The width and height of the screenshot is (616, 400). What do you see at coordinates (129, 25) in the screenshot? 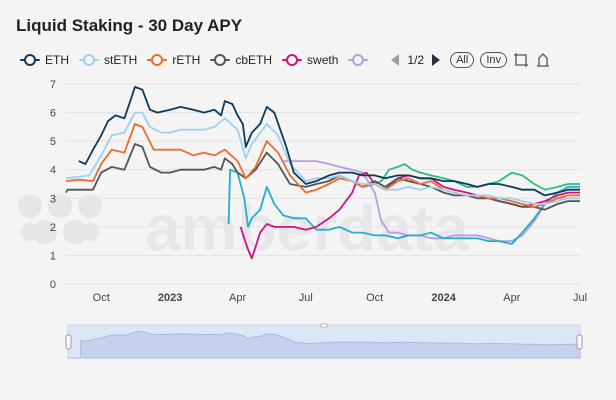
I see `chart-title: Liquid Staking - 30 Day APY` at bounding box center [129, 25].